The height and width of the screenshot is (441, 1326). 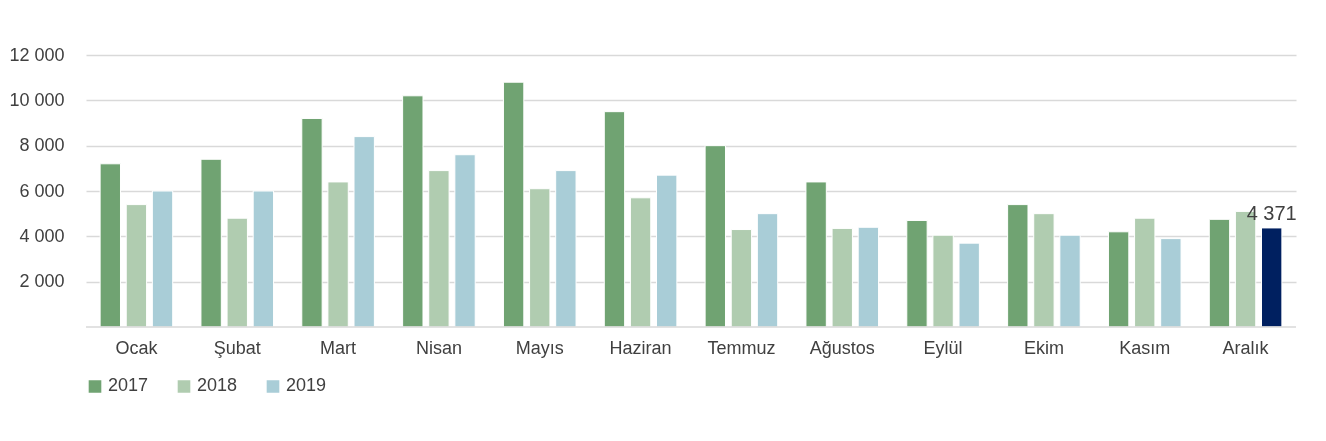 What do you see at coordinates (842, 347) in the screenshot?
I see `x-tick-label: Ağustos` at bounding box center [842, 347].